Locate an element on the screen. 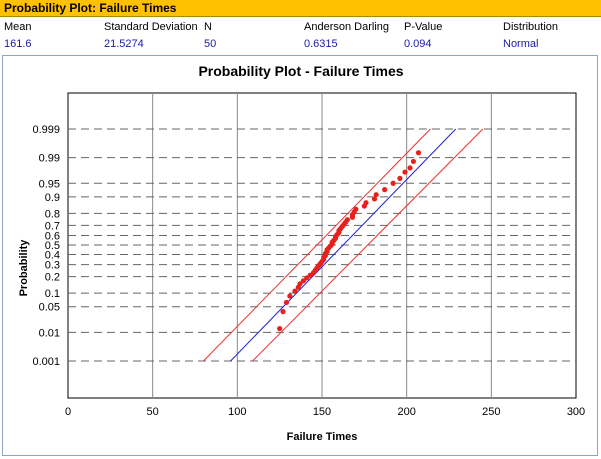 The width and height of the screenshot is (601, 459). y-axis-label: Probability is located at coordinates (24, 268).